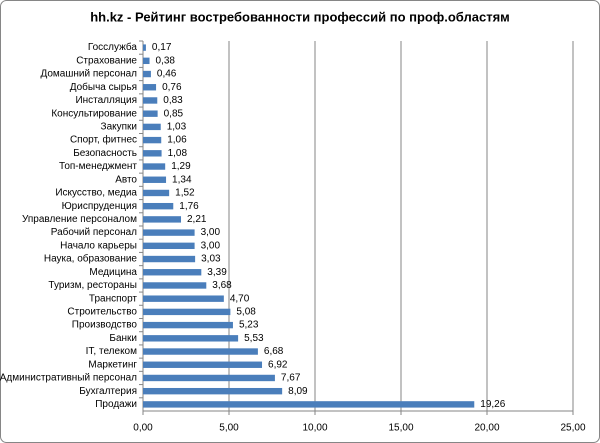 The image size is (600, 443). I want to click on data-label: 5,23, so click(249, 325).